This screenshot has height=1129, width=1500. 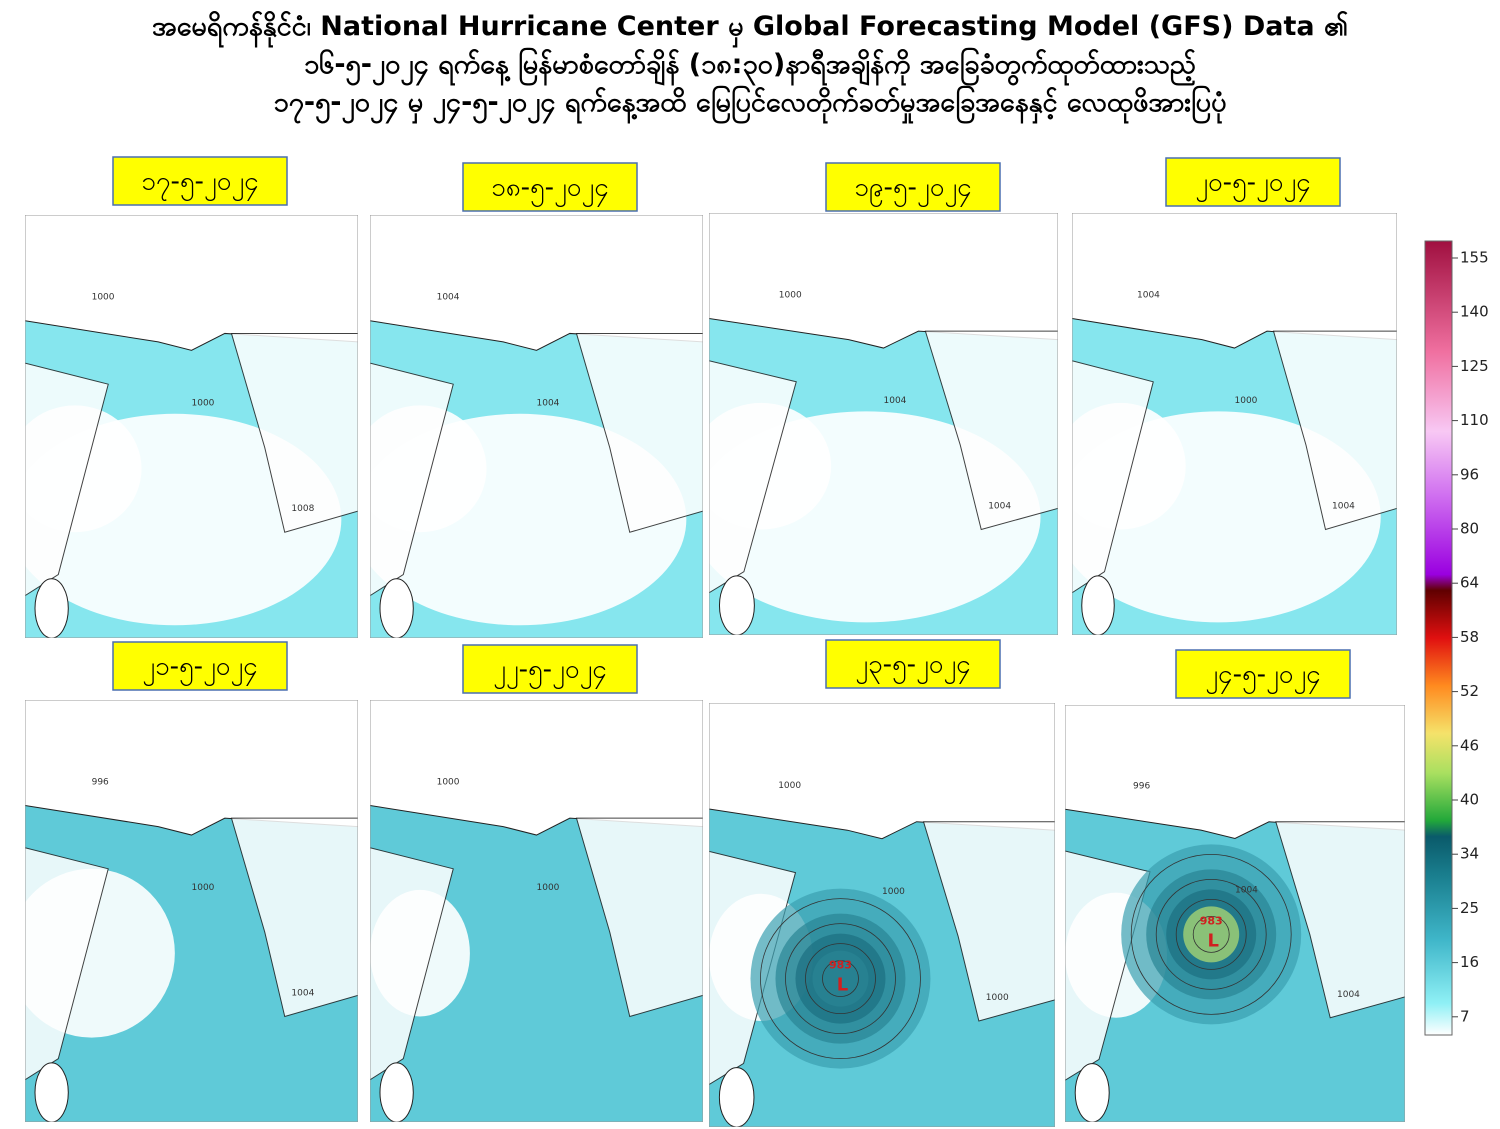 What do you see at coordinates (1474, 420) in the screenshot?
I see `colorbar-label: 110` at bounding box center [1474, 420].